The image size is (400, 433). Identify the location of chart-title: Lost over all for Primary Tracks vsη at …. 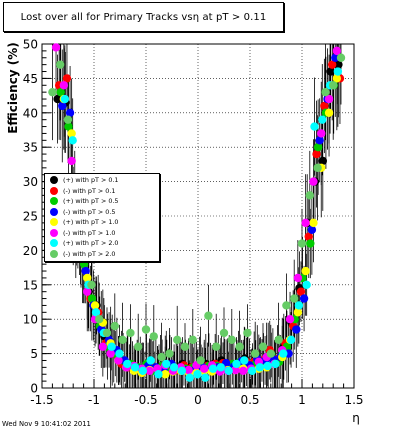
(143, 17).